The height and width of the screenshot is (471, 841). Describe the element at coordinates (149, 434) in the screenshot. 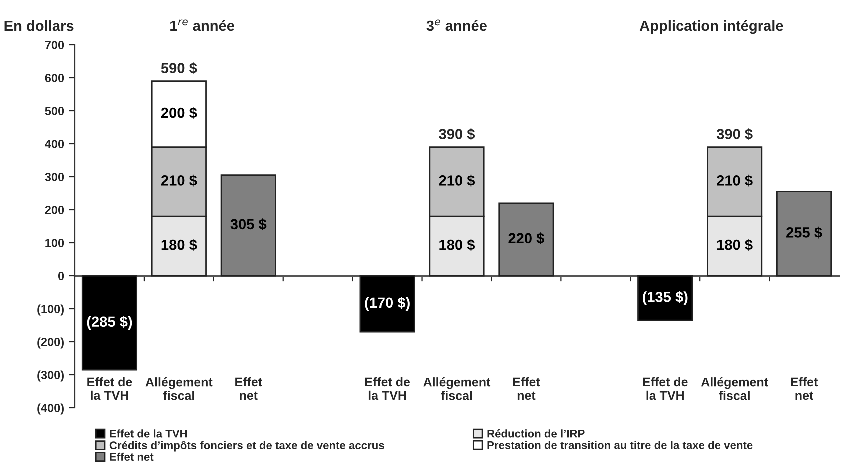

I see `legend-label: Effet de la TVH` at that location.